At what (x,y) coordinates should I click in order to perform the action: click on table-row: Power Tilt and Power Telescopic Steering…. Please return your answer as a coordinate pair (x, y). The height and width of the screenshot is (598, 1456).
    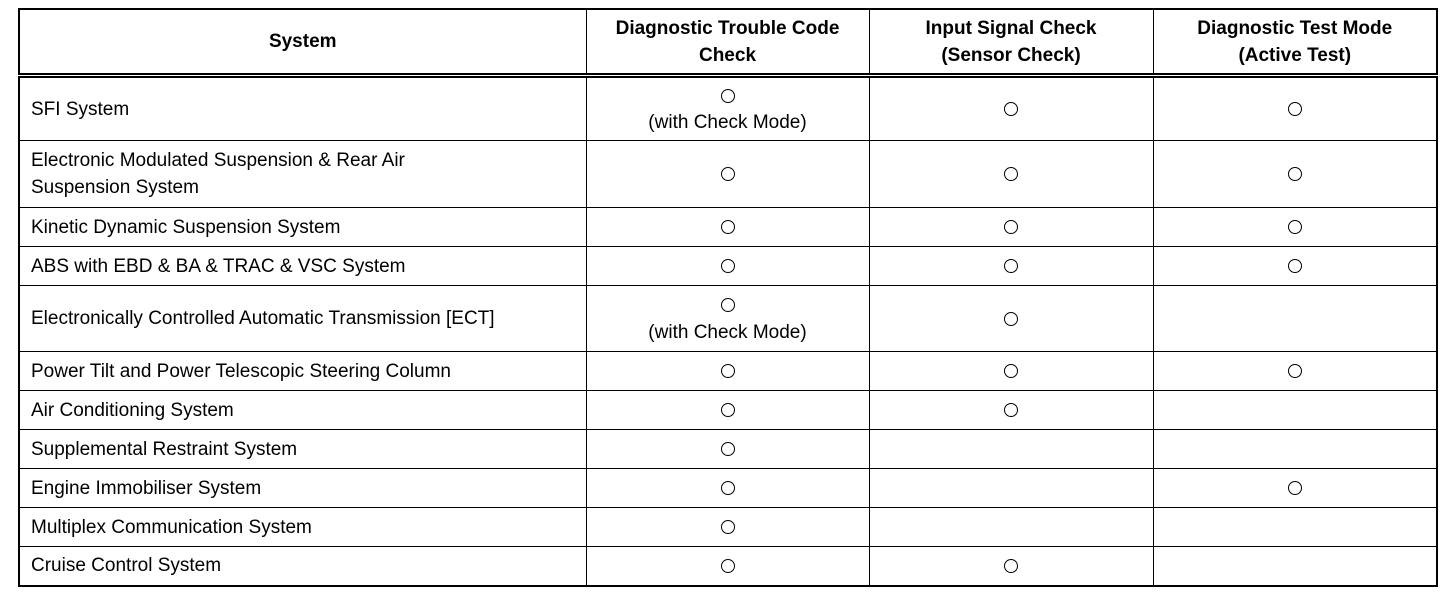
    Looking at the image, I should click on (728, 371).